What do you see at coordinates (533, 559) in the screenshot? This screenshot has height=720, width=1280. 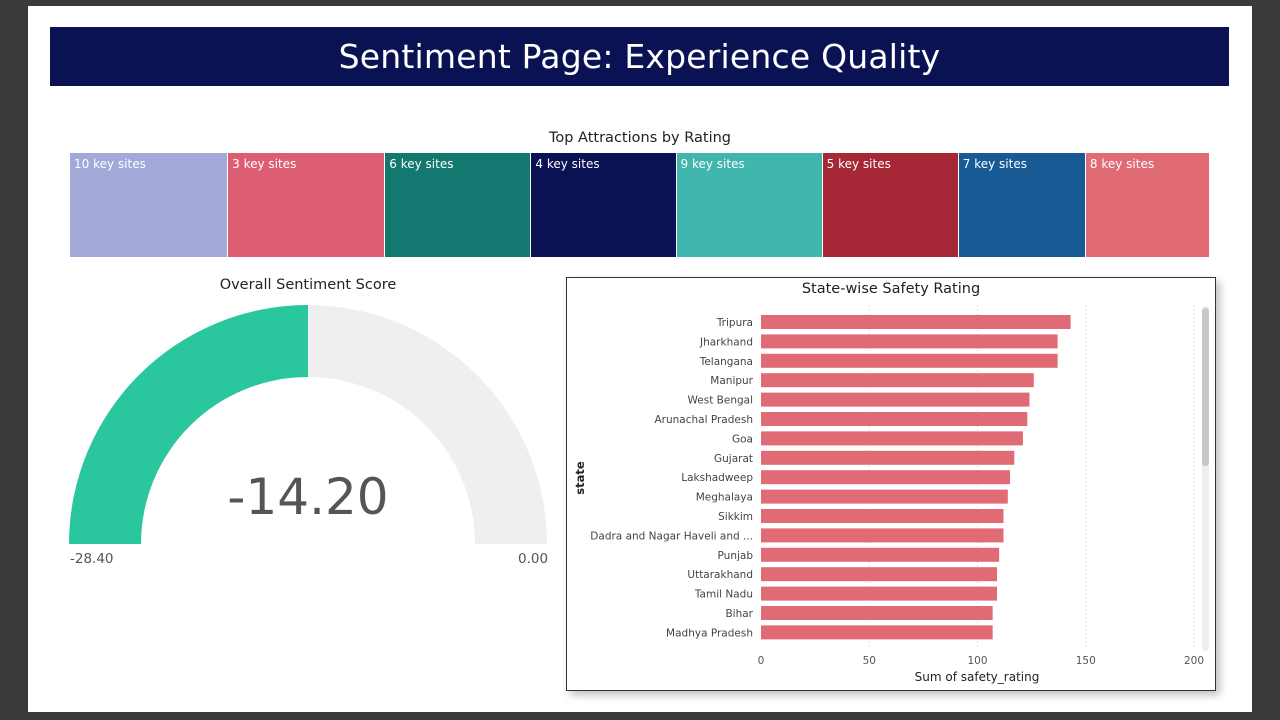 I see `gauge-max-label: 0.00` at bounding box center [533, 559].